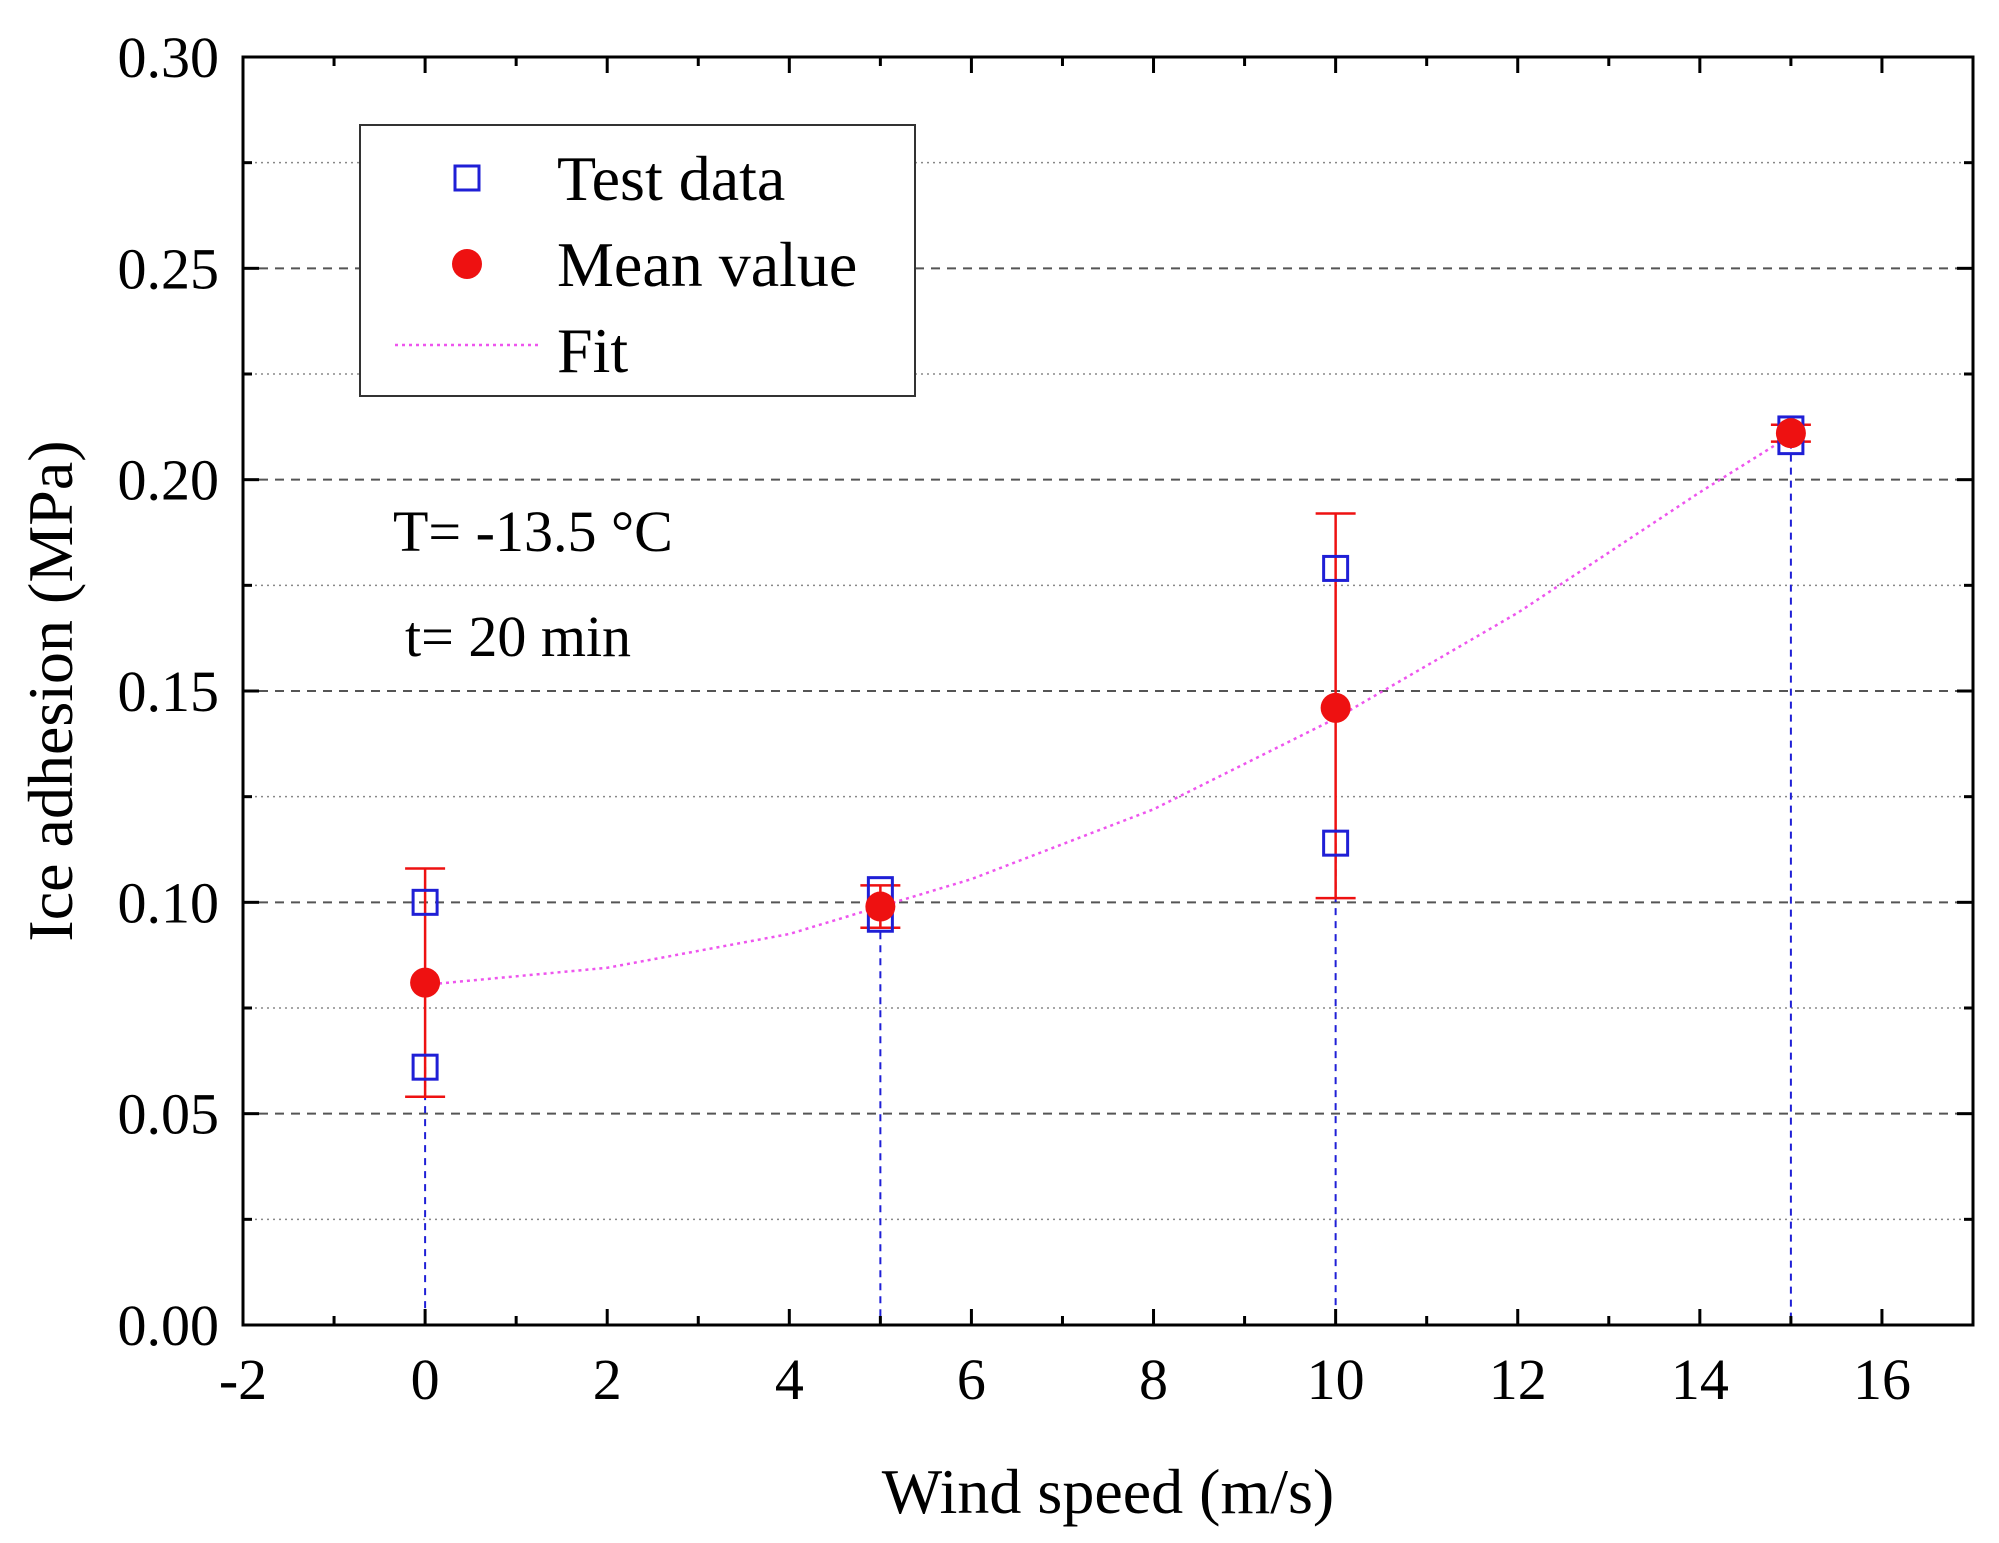  I want to click on y-tick-label: 0.25, so click(169, 268).